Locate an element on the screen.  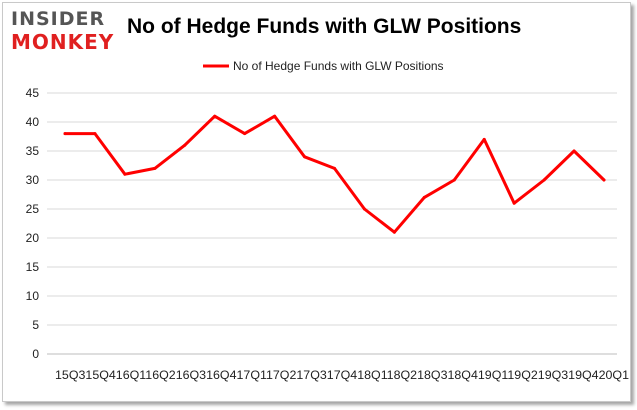
chart-title: No of Hedge Funds with GLW Positions is located at coordinates (324, 26).